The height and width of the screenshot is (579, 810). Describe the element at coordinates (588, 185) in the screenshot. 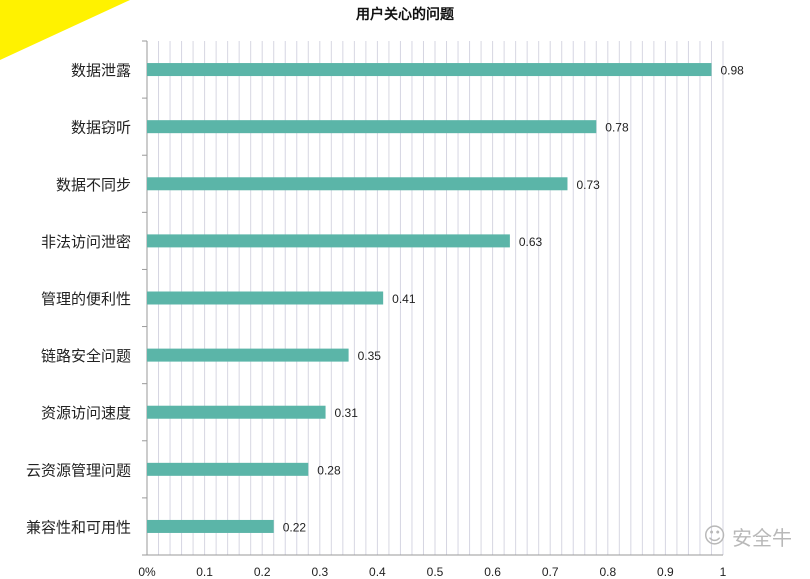

I see `data-label: 0.73` at that location.